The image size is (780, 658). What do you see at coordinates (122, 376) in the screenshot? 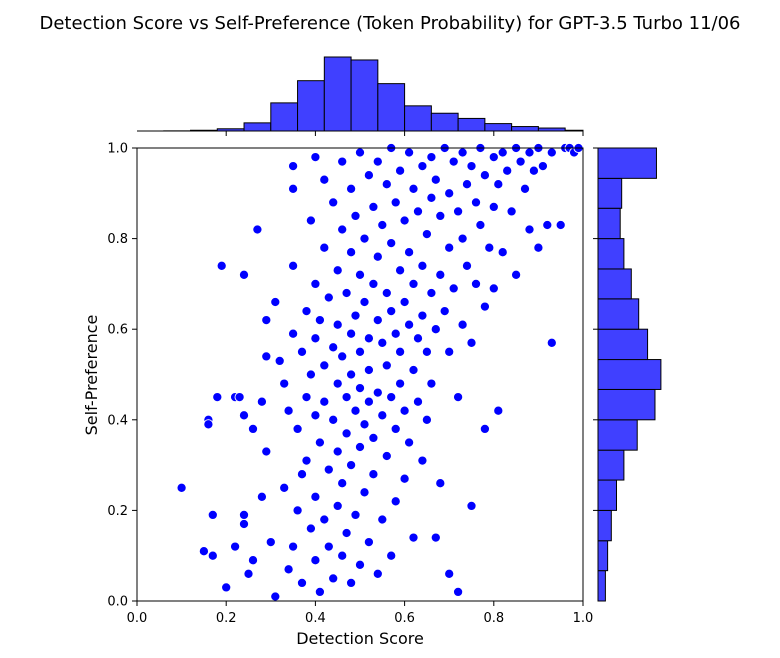
I see `y-axis: 0.0 0.2 0.4 0.6 0.8 1.0` at bounding box center [122, 376].